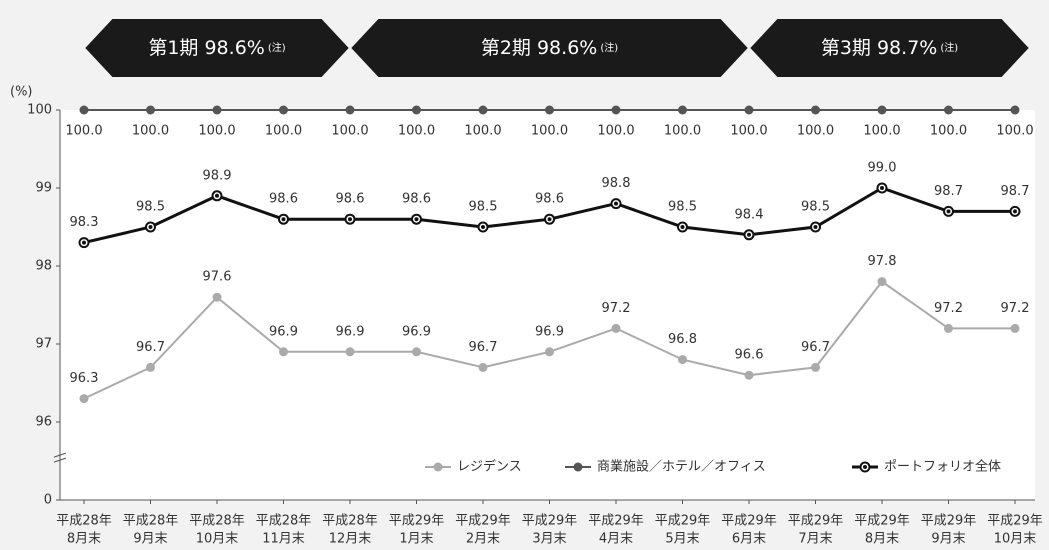 Image resolution: width=1049 pixels, height=550 pixels. I want to click on period-text: 第1期 98.6%, so click(206, 48).